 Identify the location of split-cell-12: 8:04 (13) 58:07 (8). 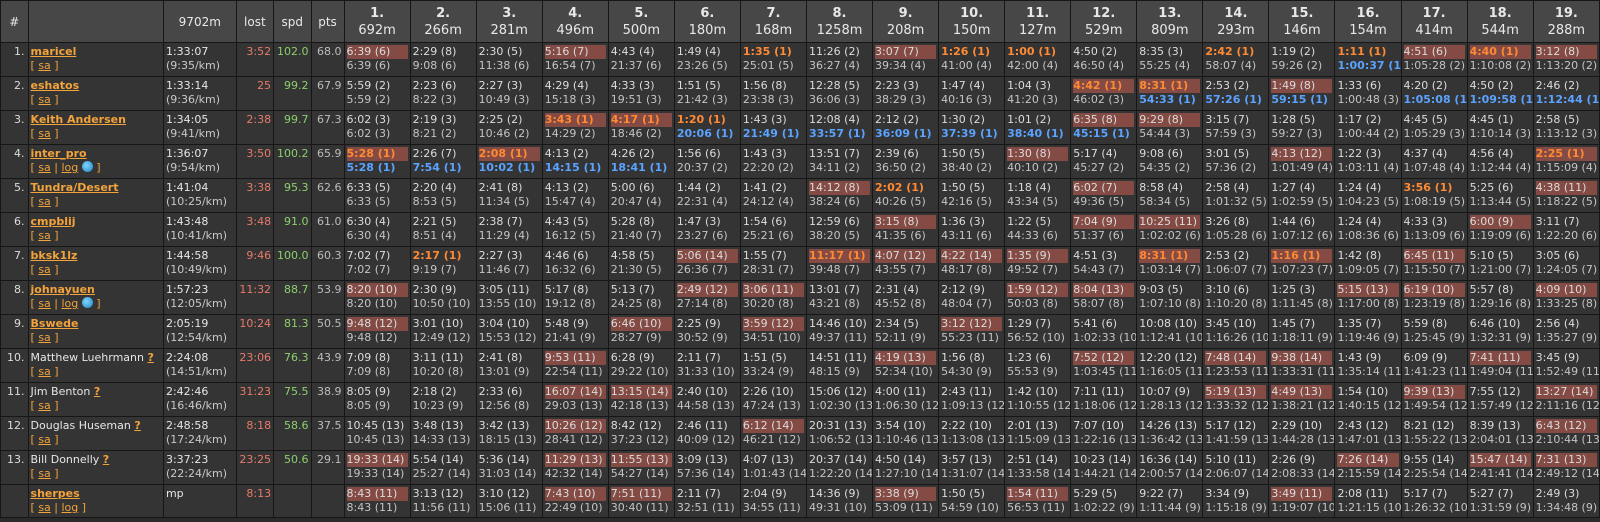
(1104, 297).